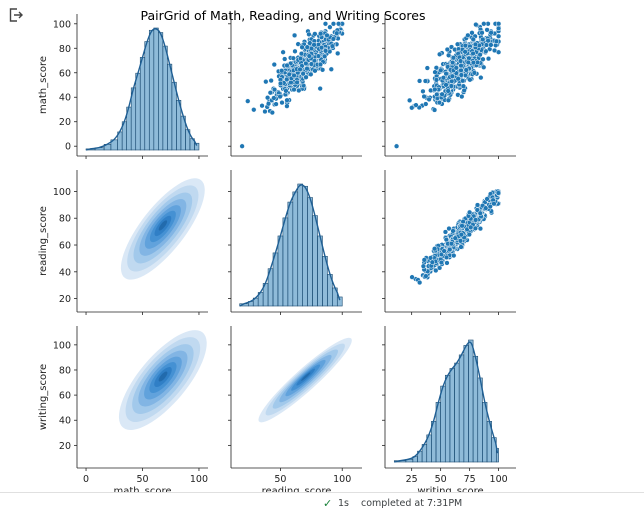  What do you see at coordinates (16, 15) in the screenshot?
I see `open-in-new-icon` at bounding box center [16, 15].